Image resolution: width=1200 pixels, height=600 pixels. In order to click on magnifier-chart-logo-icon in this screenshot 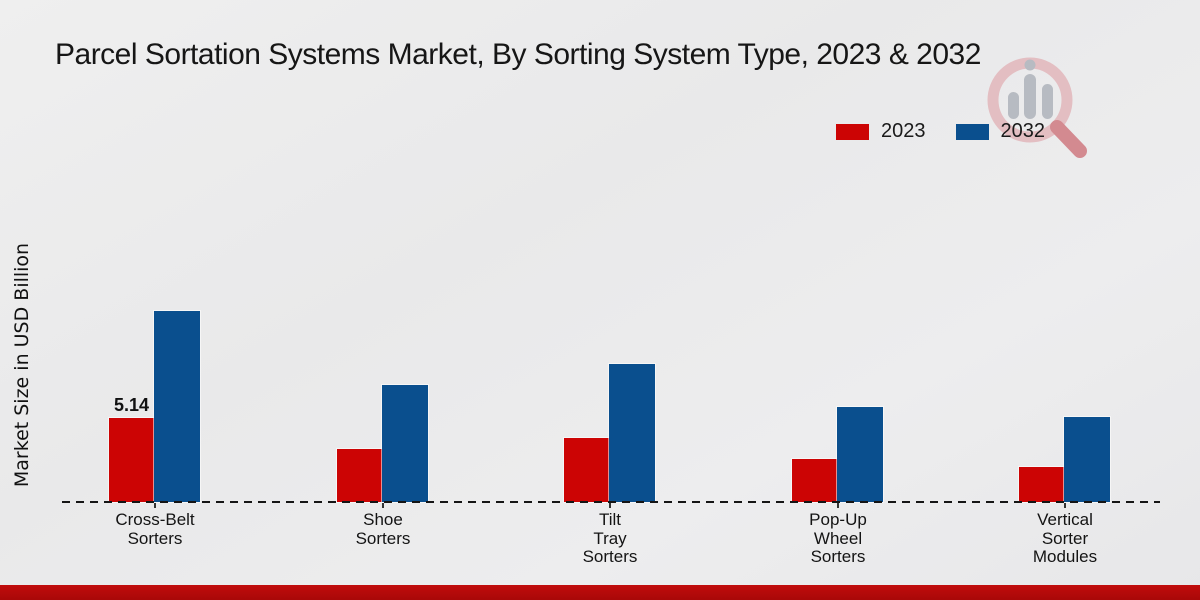, I will do `click(1037, 107)`.